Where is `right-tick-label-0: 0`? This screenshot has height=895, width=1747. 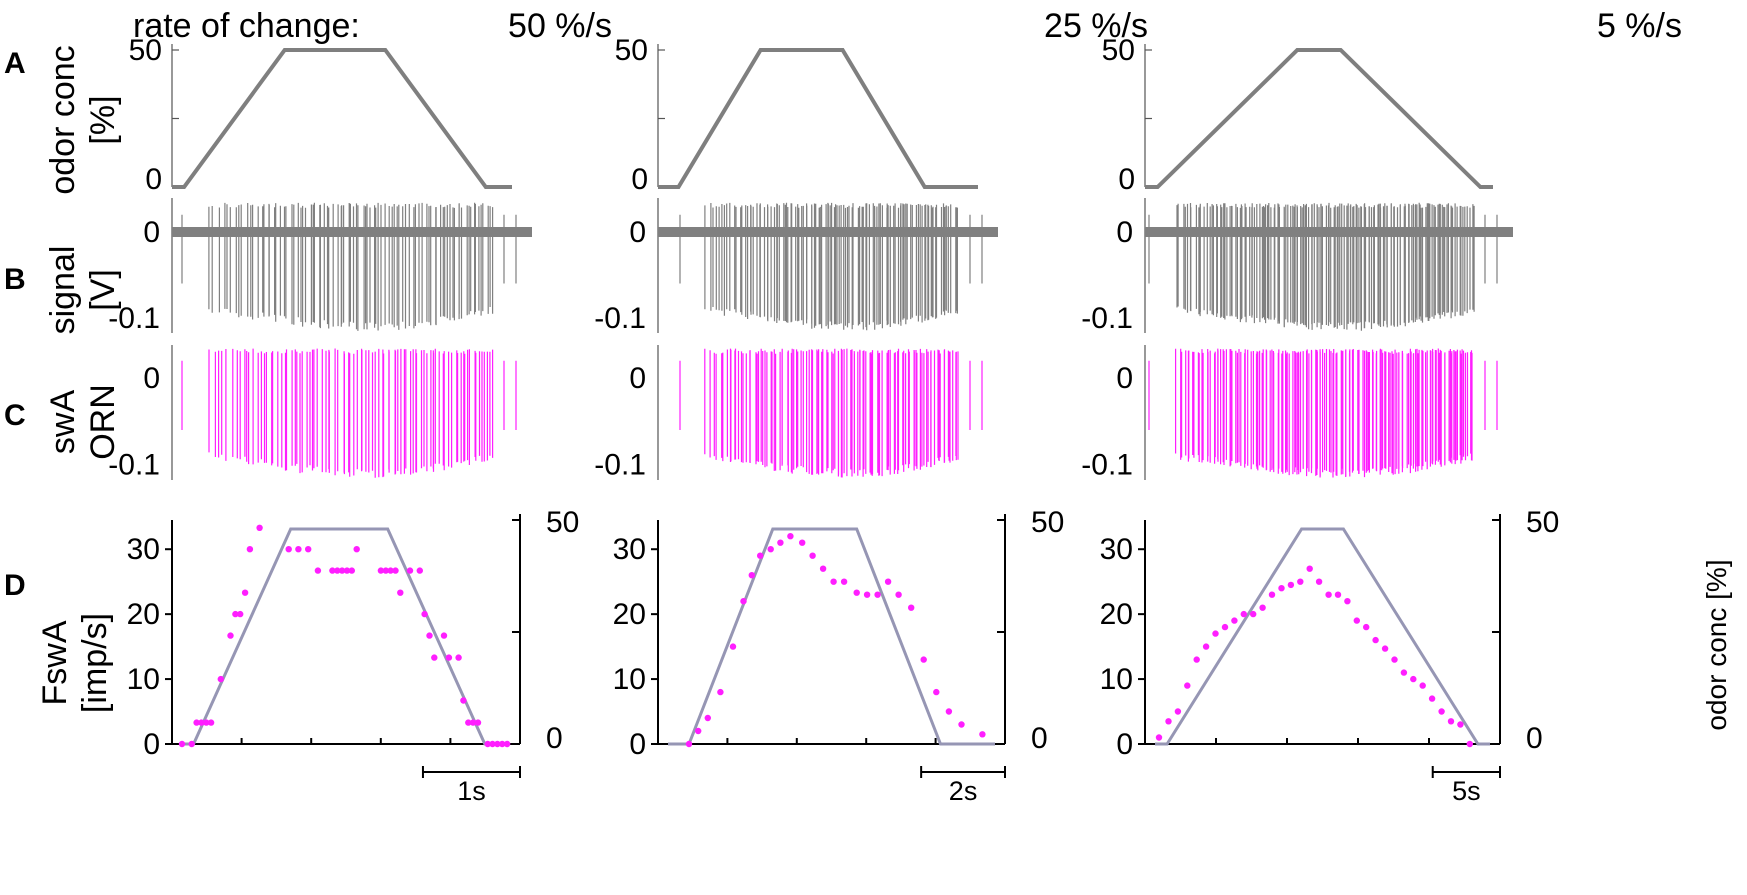
right-tick-label-0: 0 is located at coordinates (1039, 738).